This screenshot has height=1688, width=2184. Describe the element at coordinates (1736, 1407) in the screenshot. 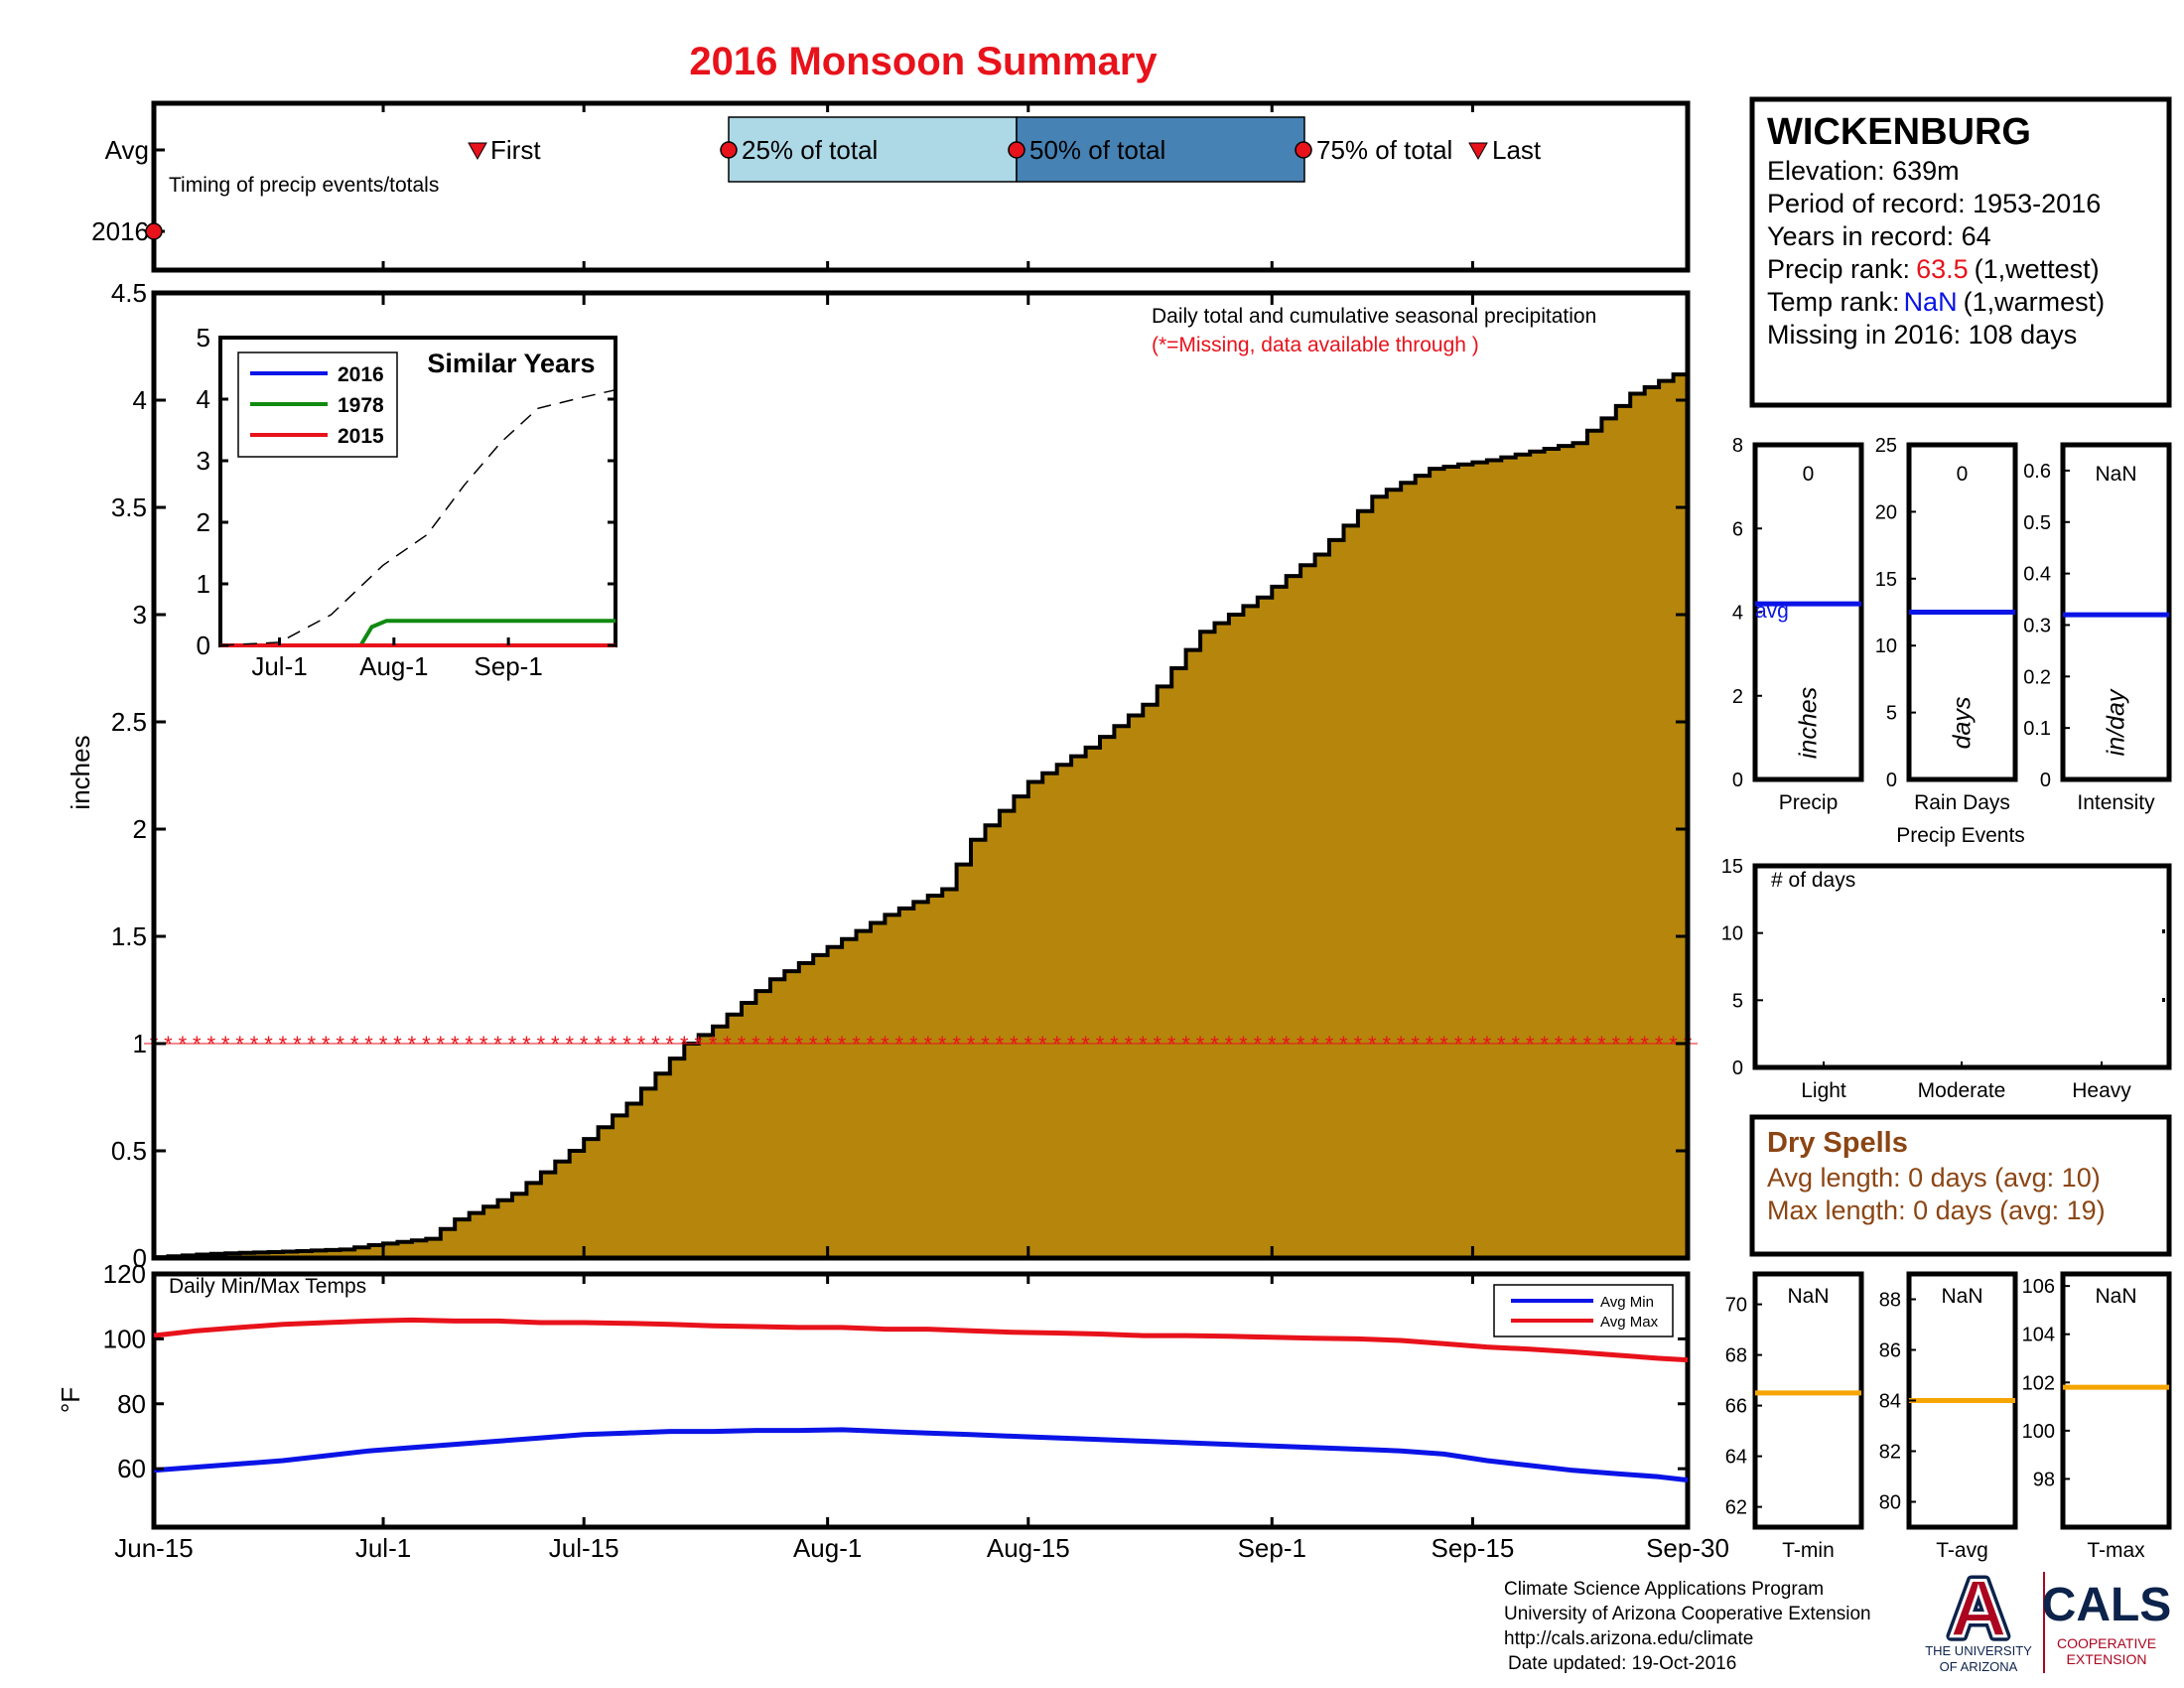

I see `temp-box-tick-label: 66` at that location.